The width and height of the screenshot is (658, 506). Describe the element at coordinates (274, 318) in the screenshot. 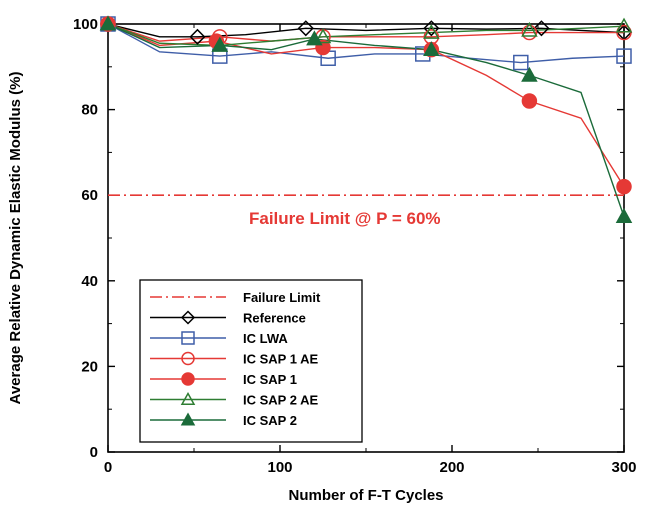

I see `legend-label-reference: Reference` at that location.